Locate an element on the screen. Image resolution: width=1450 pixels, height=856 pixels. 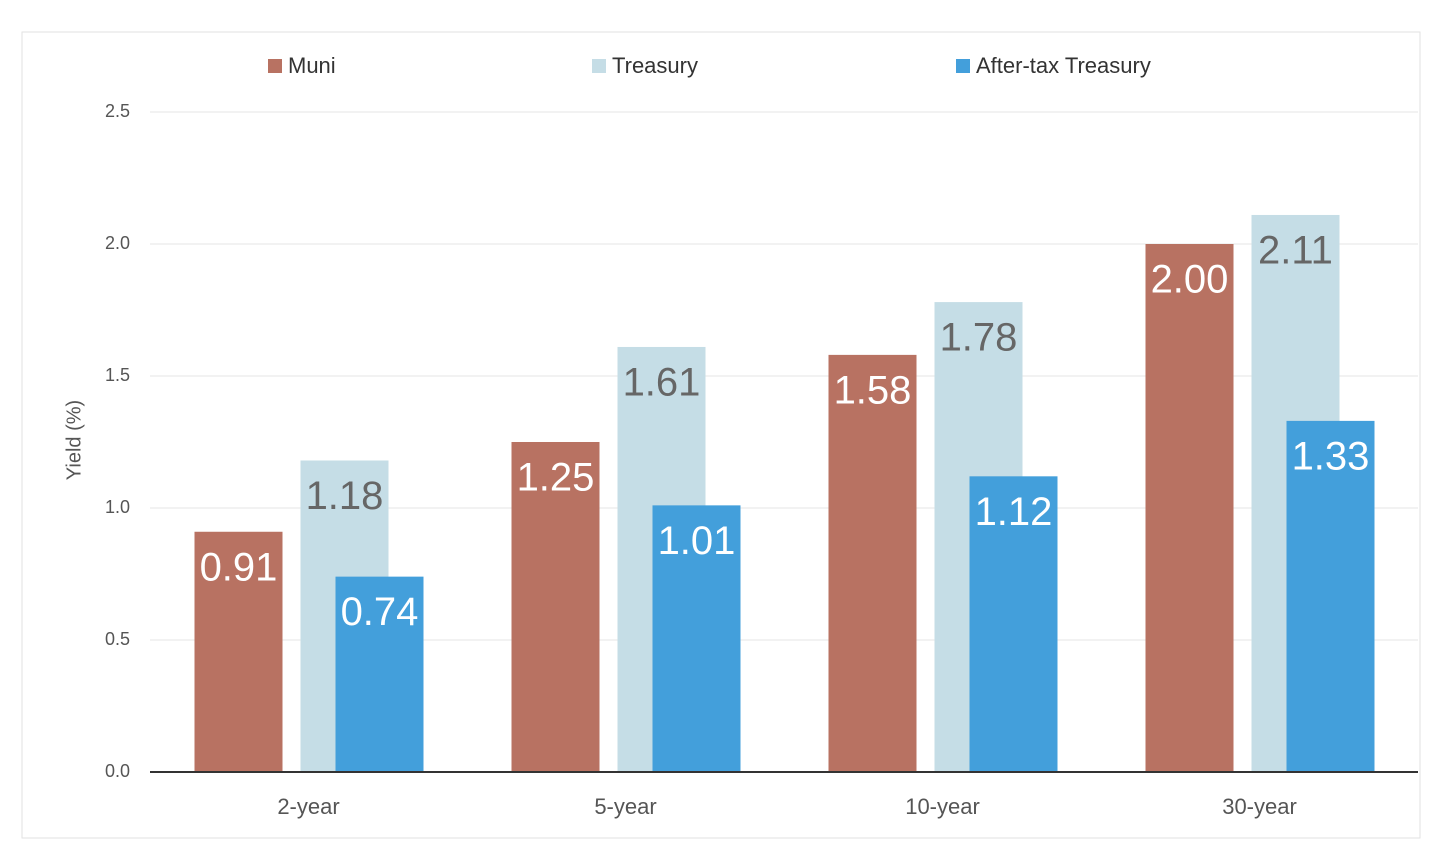
x-tick-label: 5-year is located at coordinates (625, 806).